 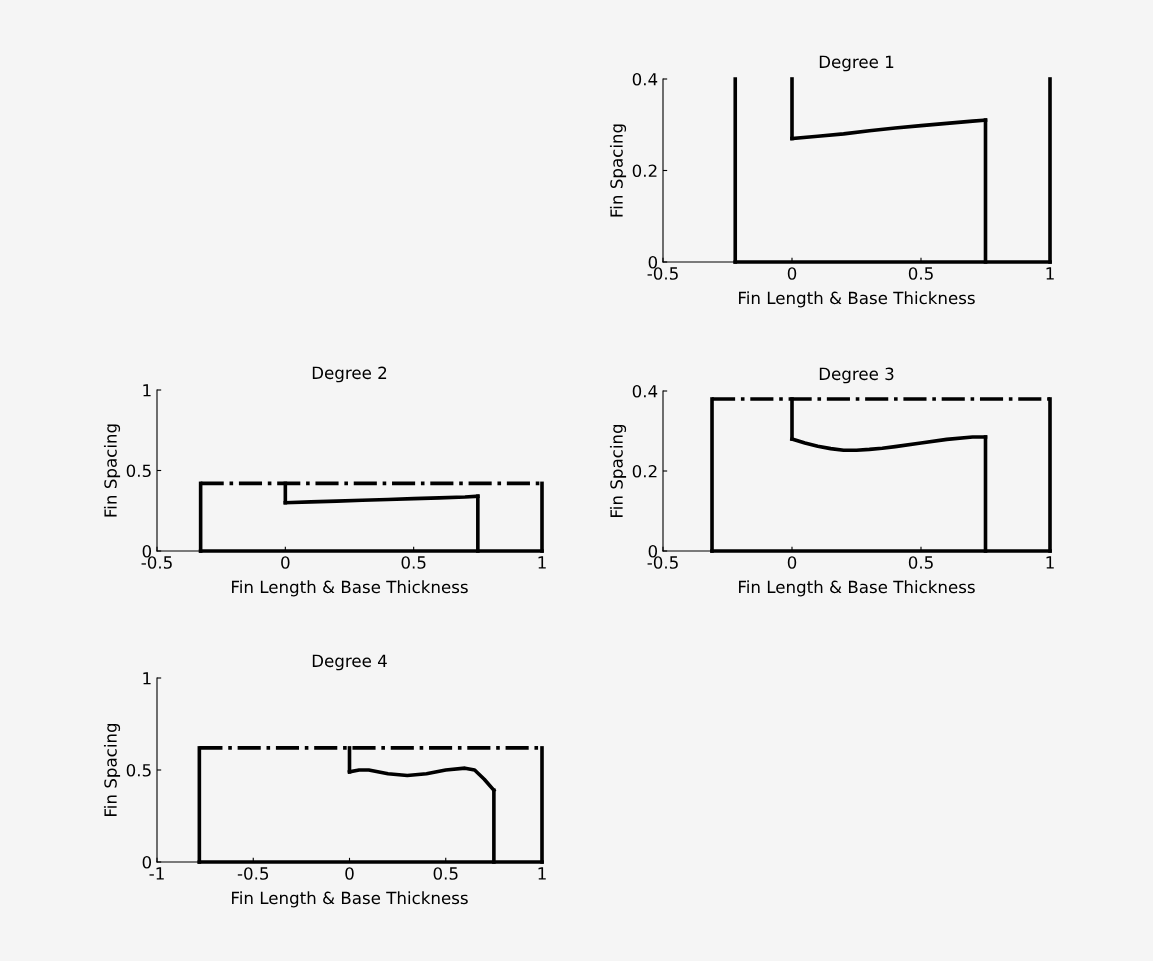 What do you see at coordinates (349, 374) in the screenshot?
I see `chart-title: Degree 2` at bounding box center [349, 374].